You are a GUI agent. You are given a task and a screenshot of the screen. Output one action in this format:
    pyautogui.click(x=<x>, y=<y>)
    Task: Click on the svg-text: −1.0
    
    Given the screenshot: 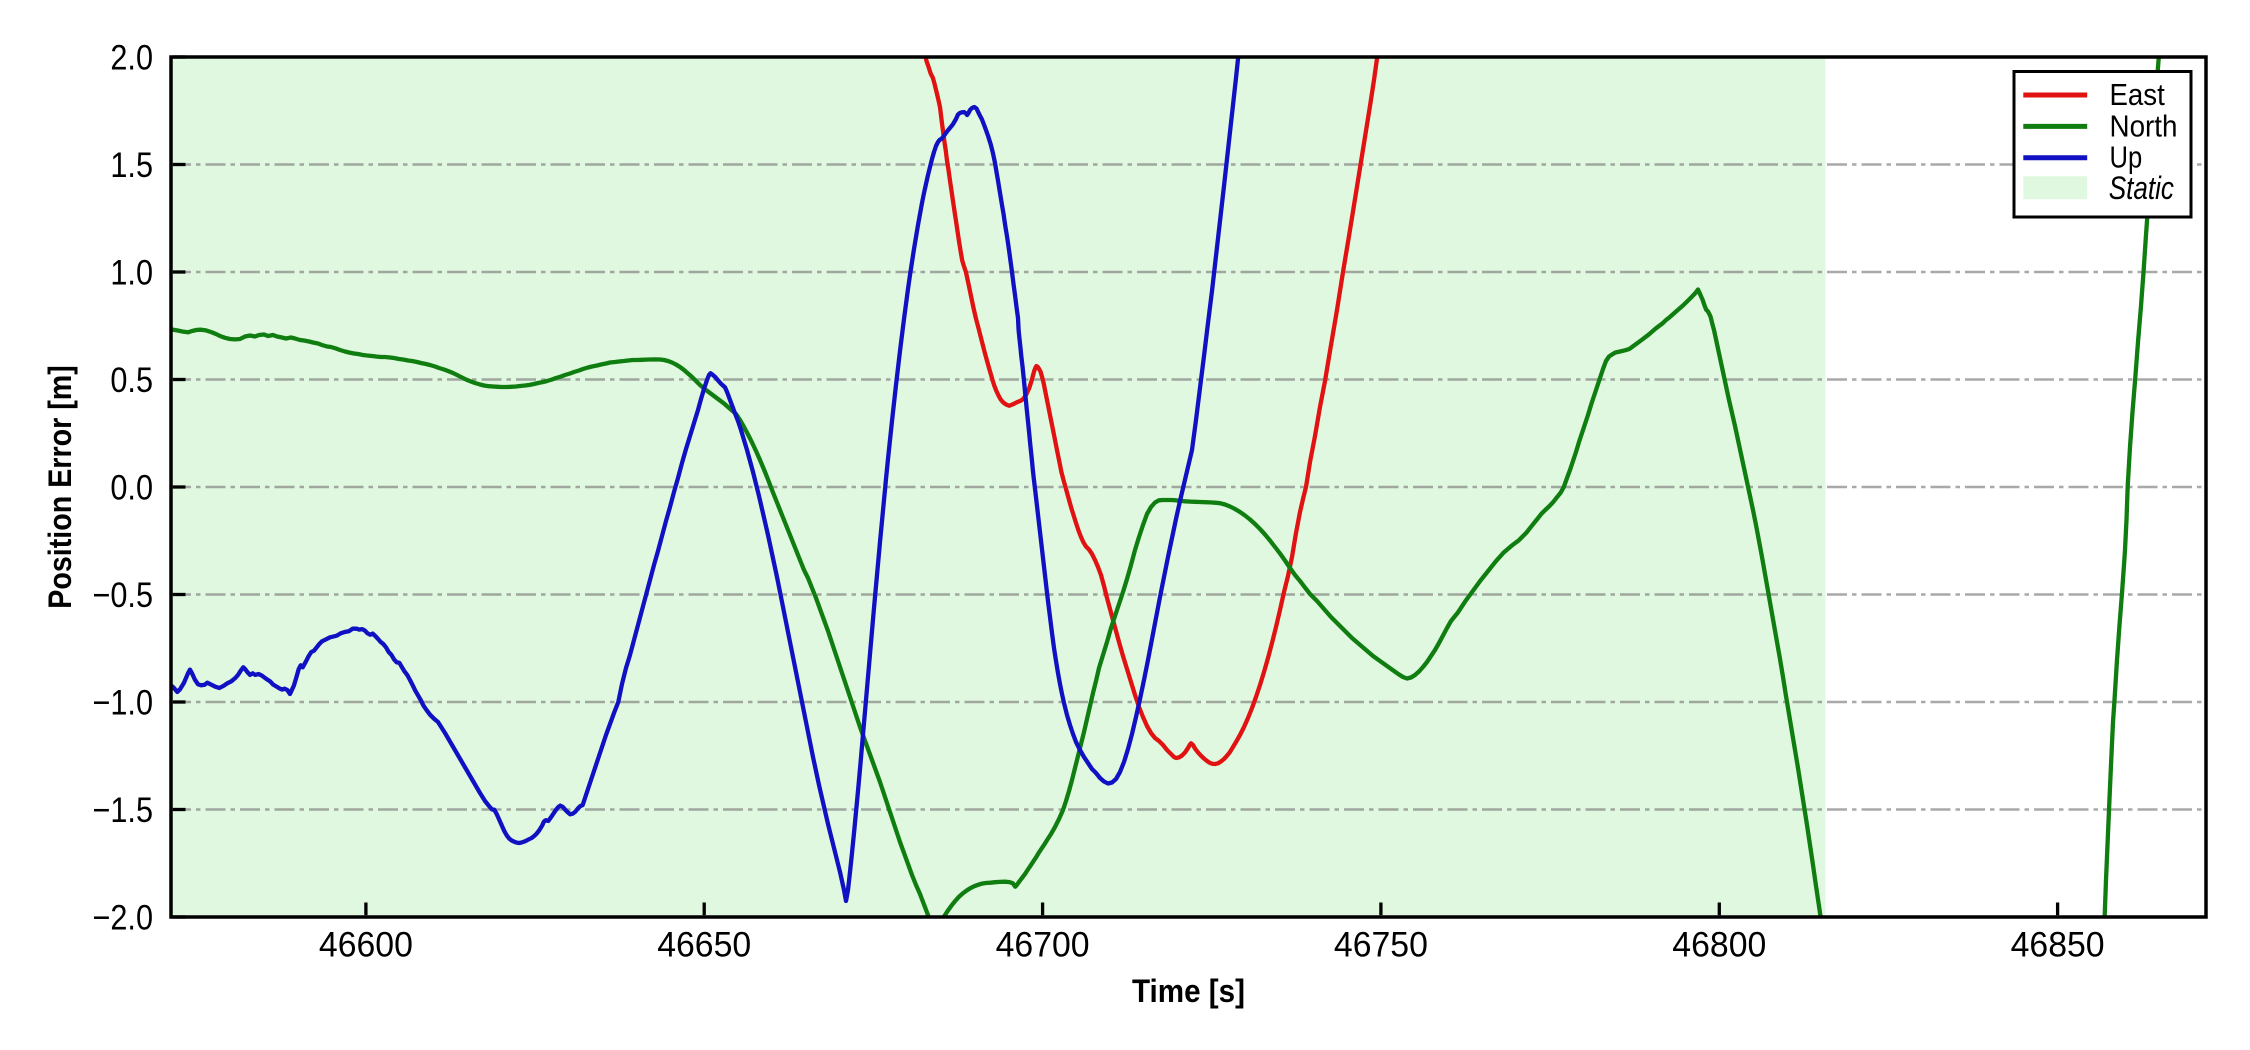 What is the action you would take?
    pyautogui.click(x=123, y=703)
    